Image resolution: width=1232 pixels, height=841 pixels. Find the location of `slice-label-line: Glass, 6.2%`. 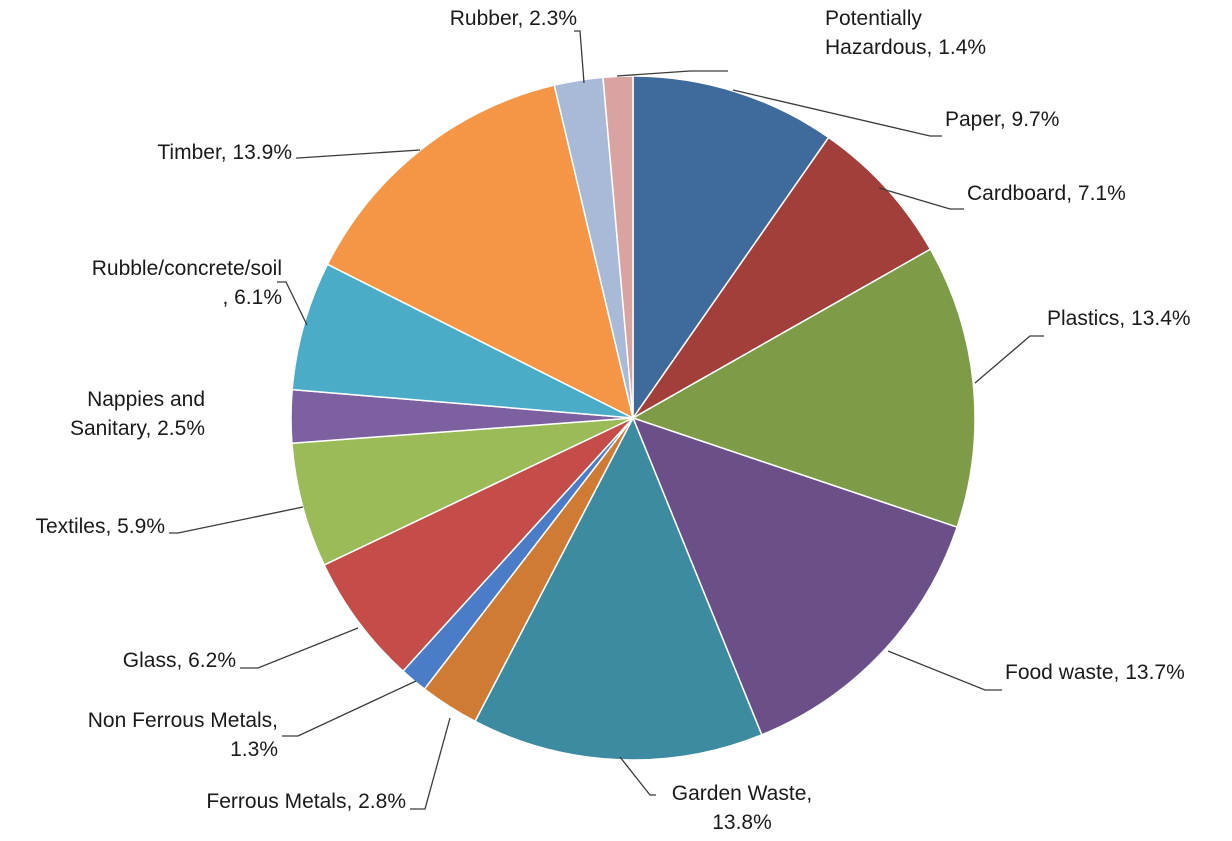

slice-label-line: Glass, 6.2% is located at coordinates (179, 660).